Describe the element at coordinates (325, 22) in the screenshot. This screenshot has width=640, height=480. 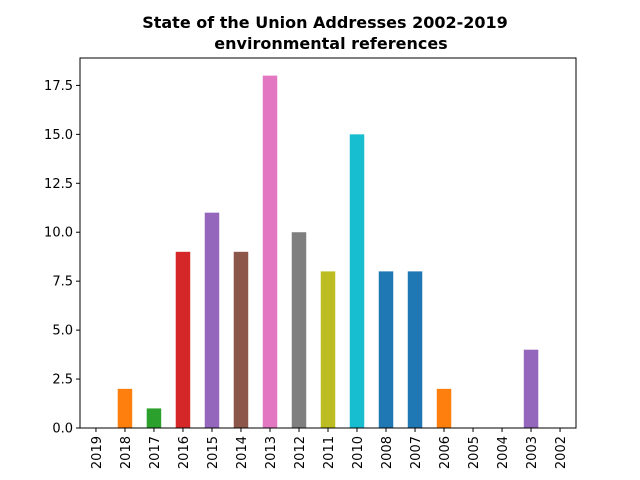
I see `chart-title-line-1: State of the Union Addresses 2002-2019` at that location.